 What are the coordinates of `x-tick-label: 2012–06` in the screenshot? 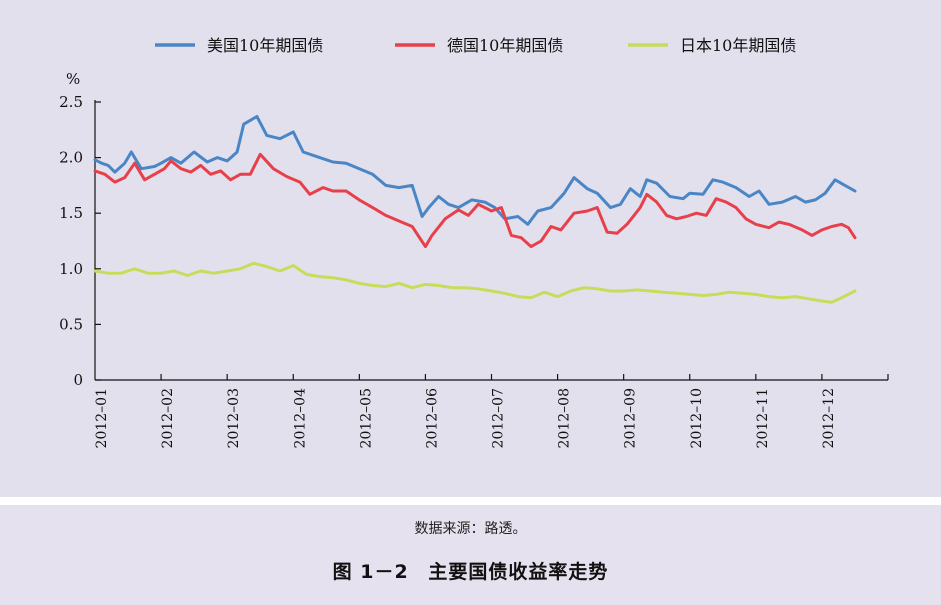 It's located at (432, 418).